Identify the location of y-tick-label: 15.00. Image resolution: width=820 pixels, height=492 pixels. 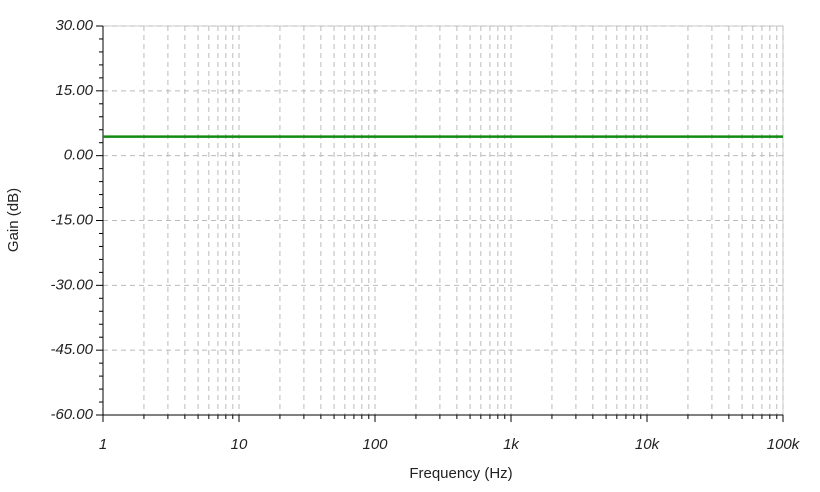
(74, 90).